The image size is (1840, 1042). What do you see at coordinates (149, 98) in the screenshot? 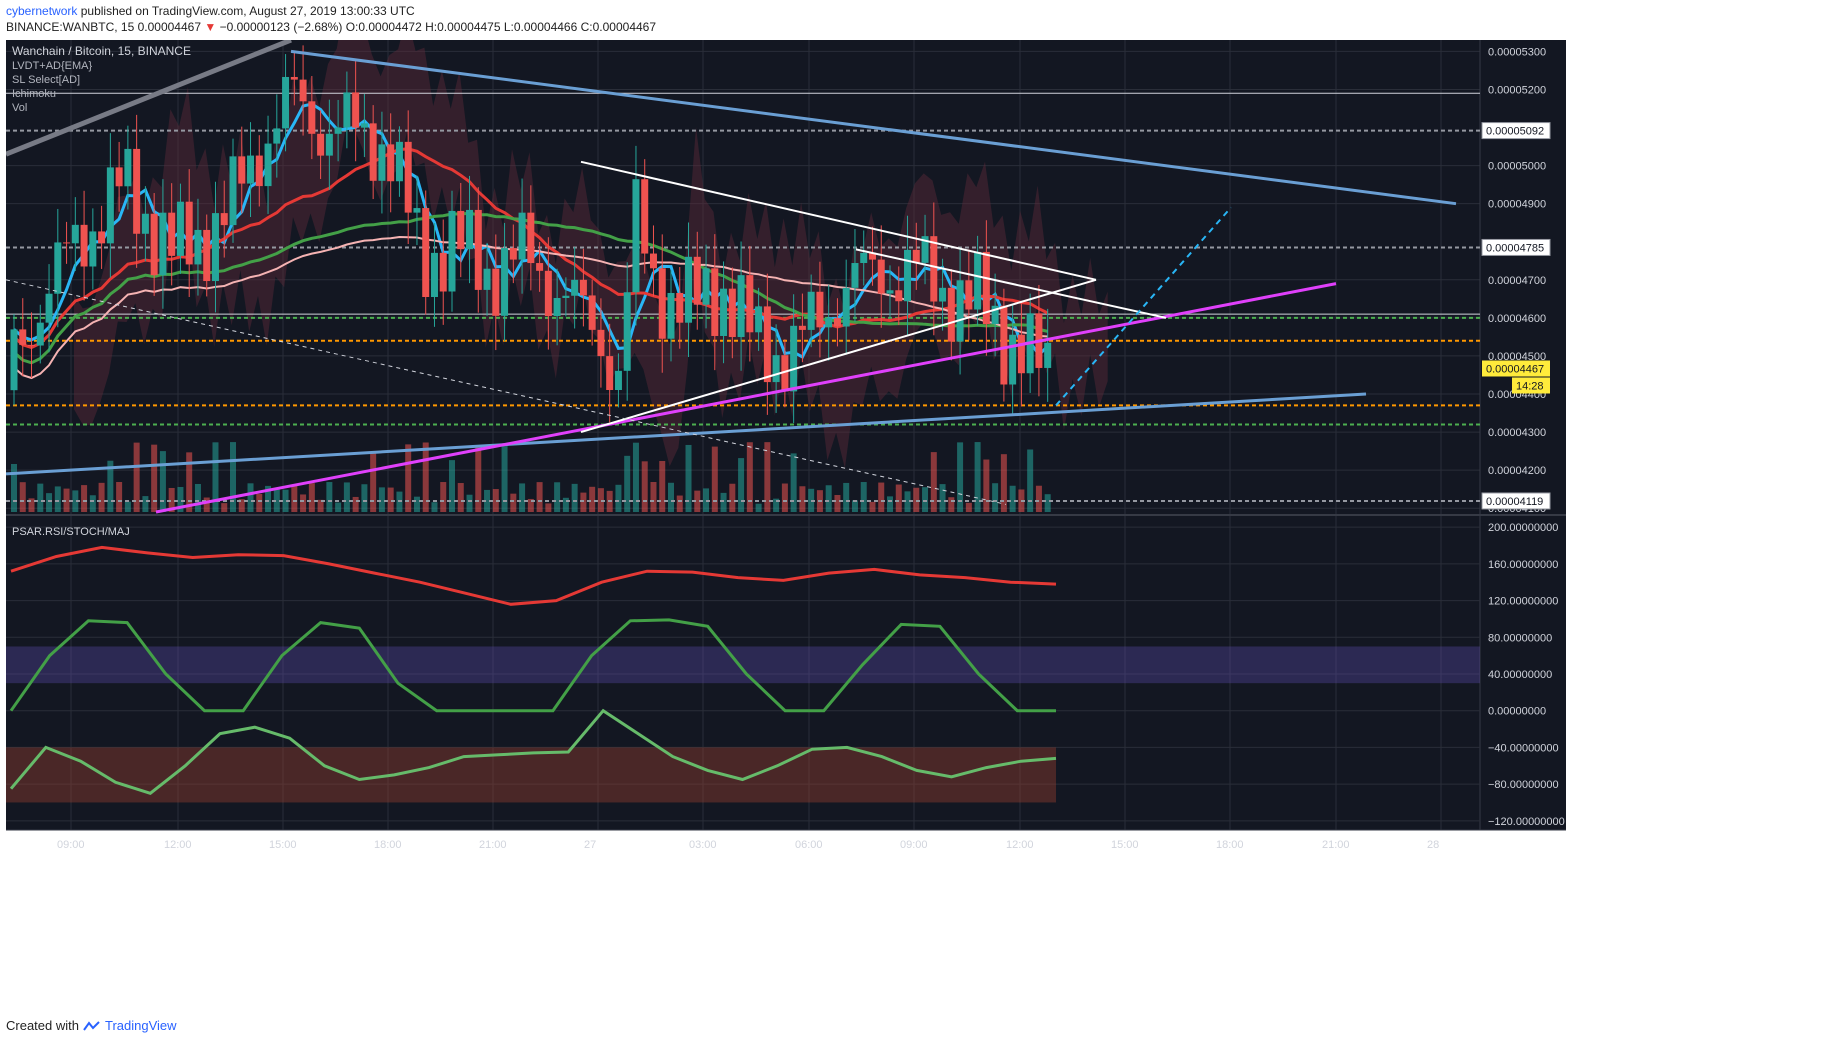
I see `grey-trendline` at bounding box center [149, 98].